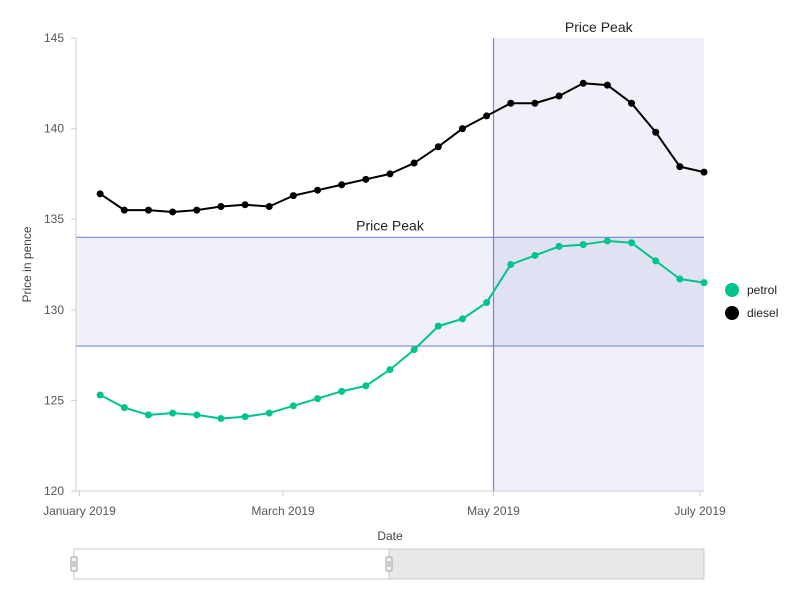 The image size is (800, 605). What do you see at coordinates (283, 511) in the screenshot?
I see `x-tick-label: March 2019` at bounding box center [283, 511].